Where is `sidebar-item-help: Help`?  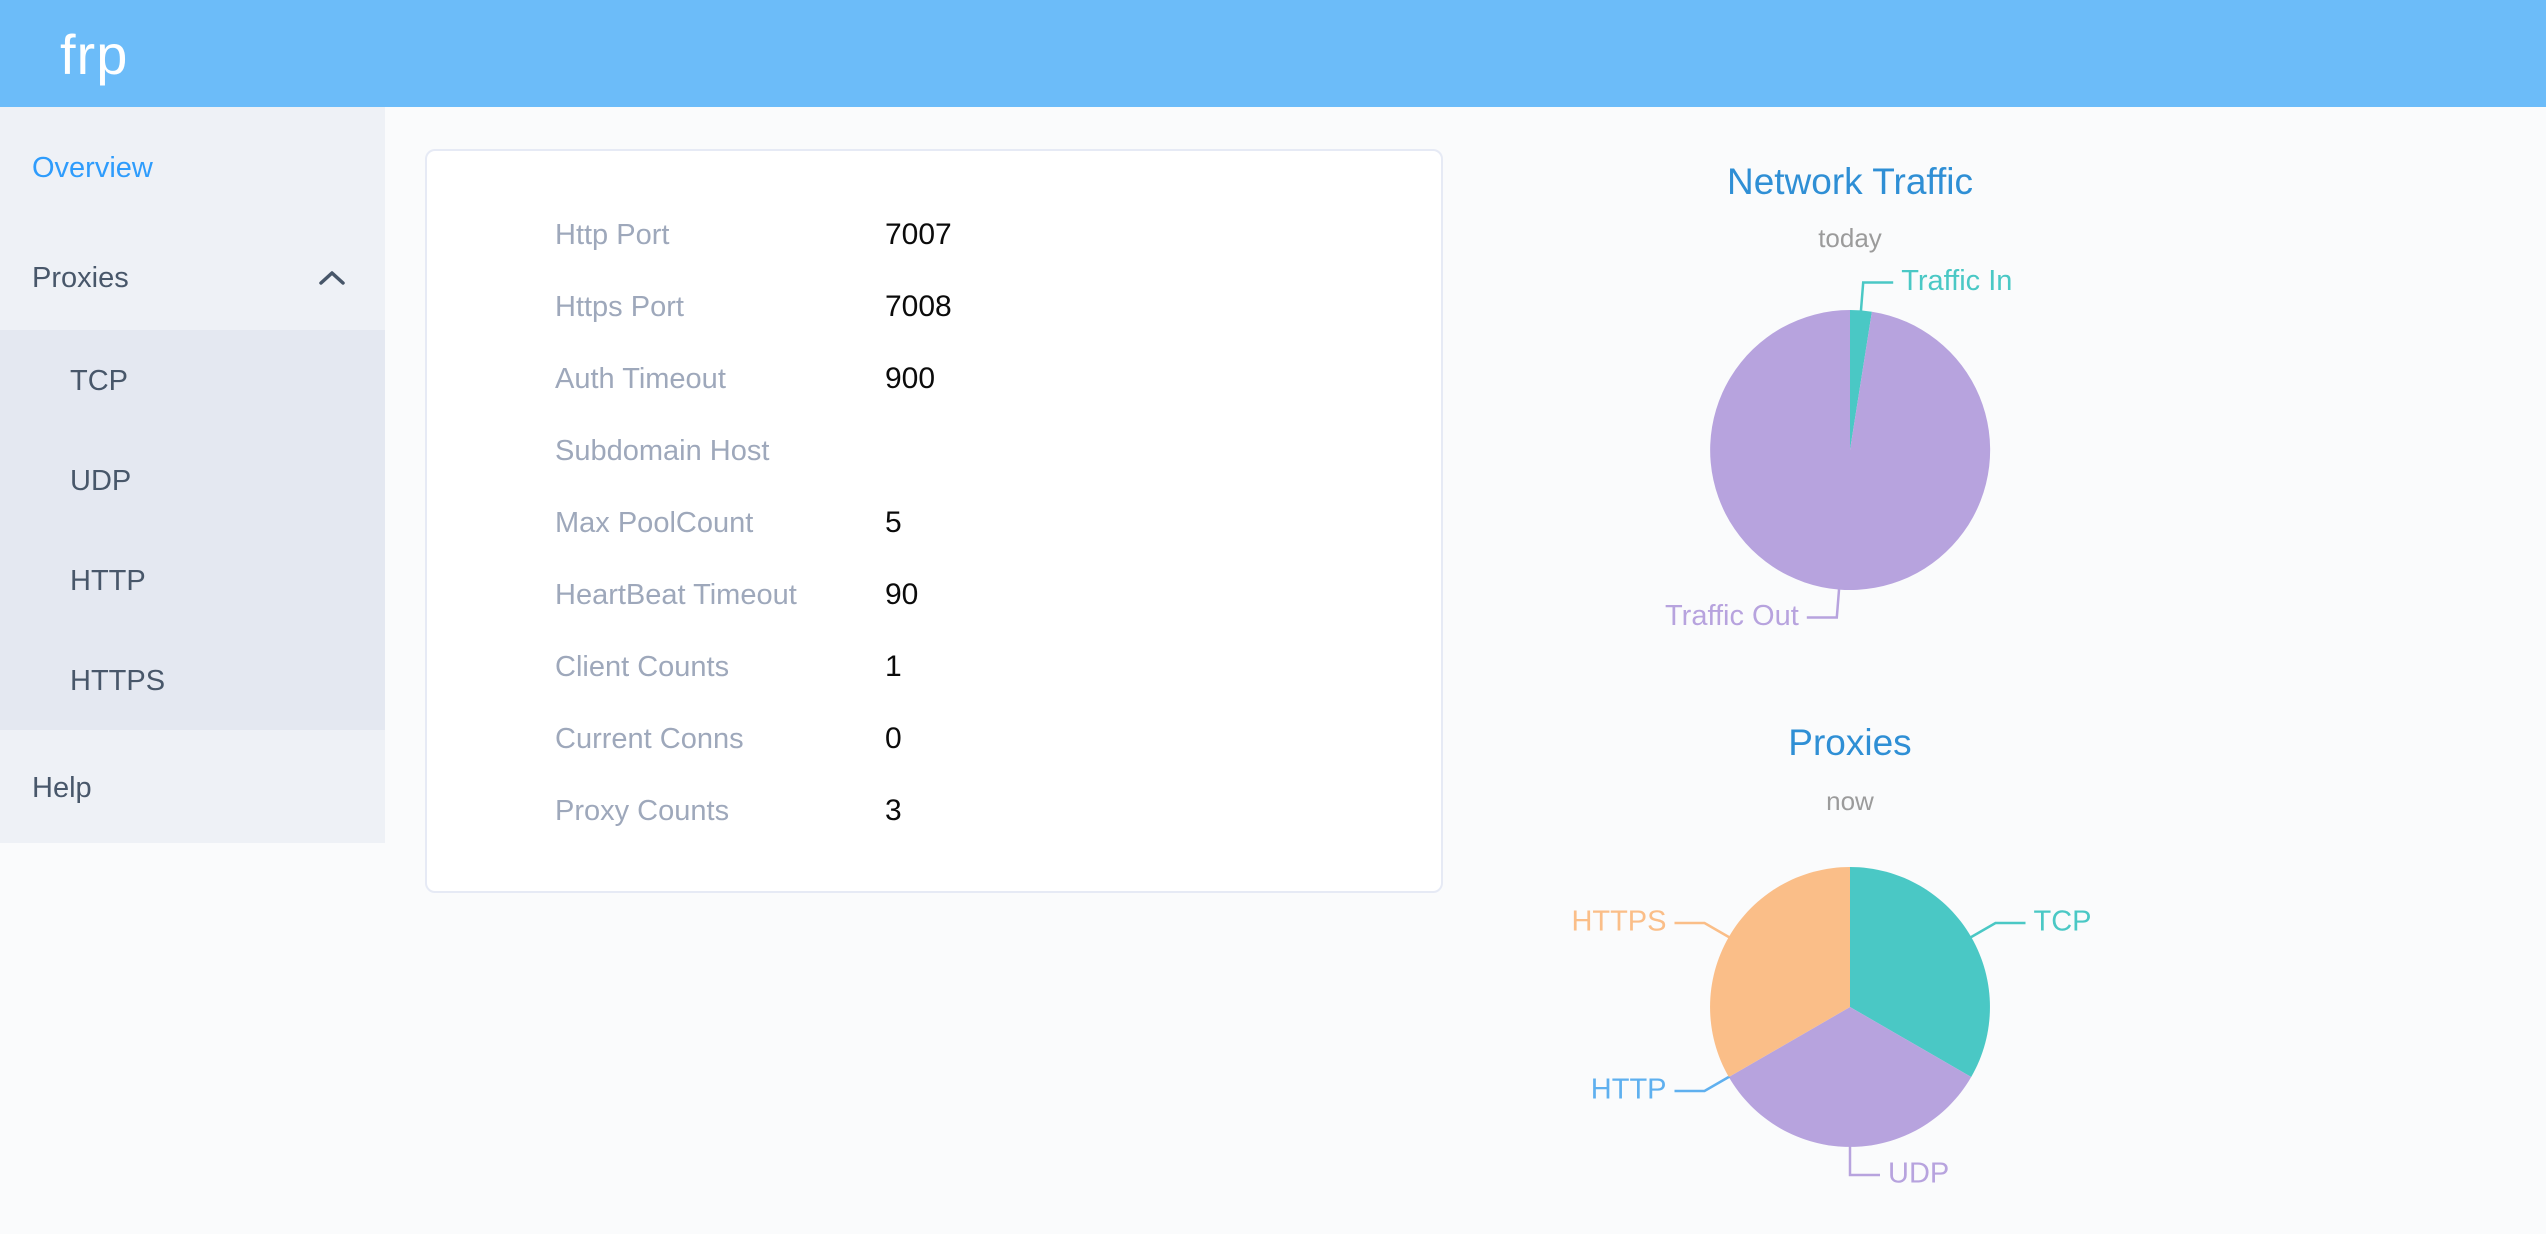
sidebar-item-help: Help is located at coordinates (192, 788).